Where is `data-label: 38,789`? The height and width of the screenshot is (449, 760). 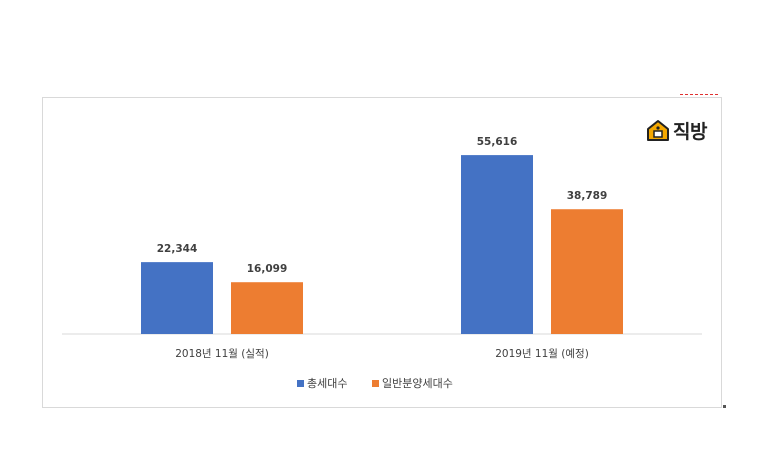
data-label: 38,789 is located at coordinates (587, 196).